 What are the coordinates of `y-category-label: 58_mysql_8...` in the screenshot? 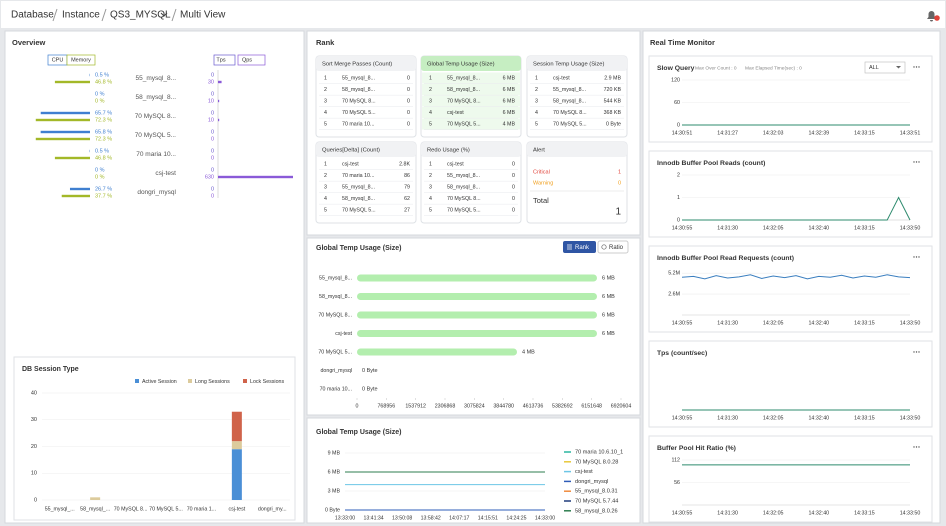 It's located at (335, 297).